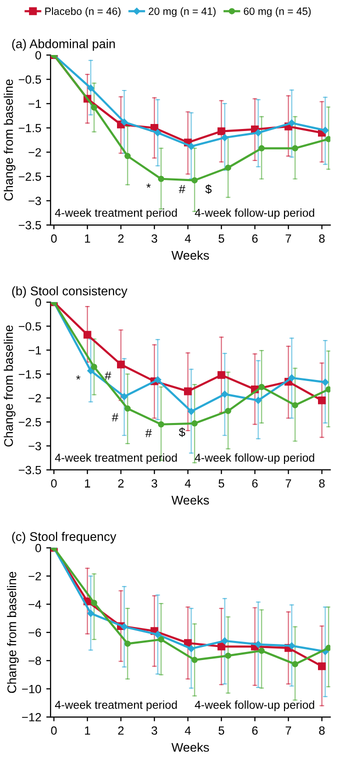  Describe the element at coordinates (277, 12) in the screenshot. I see `legend-label: 60 mg (n = 45)` at that location.